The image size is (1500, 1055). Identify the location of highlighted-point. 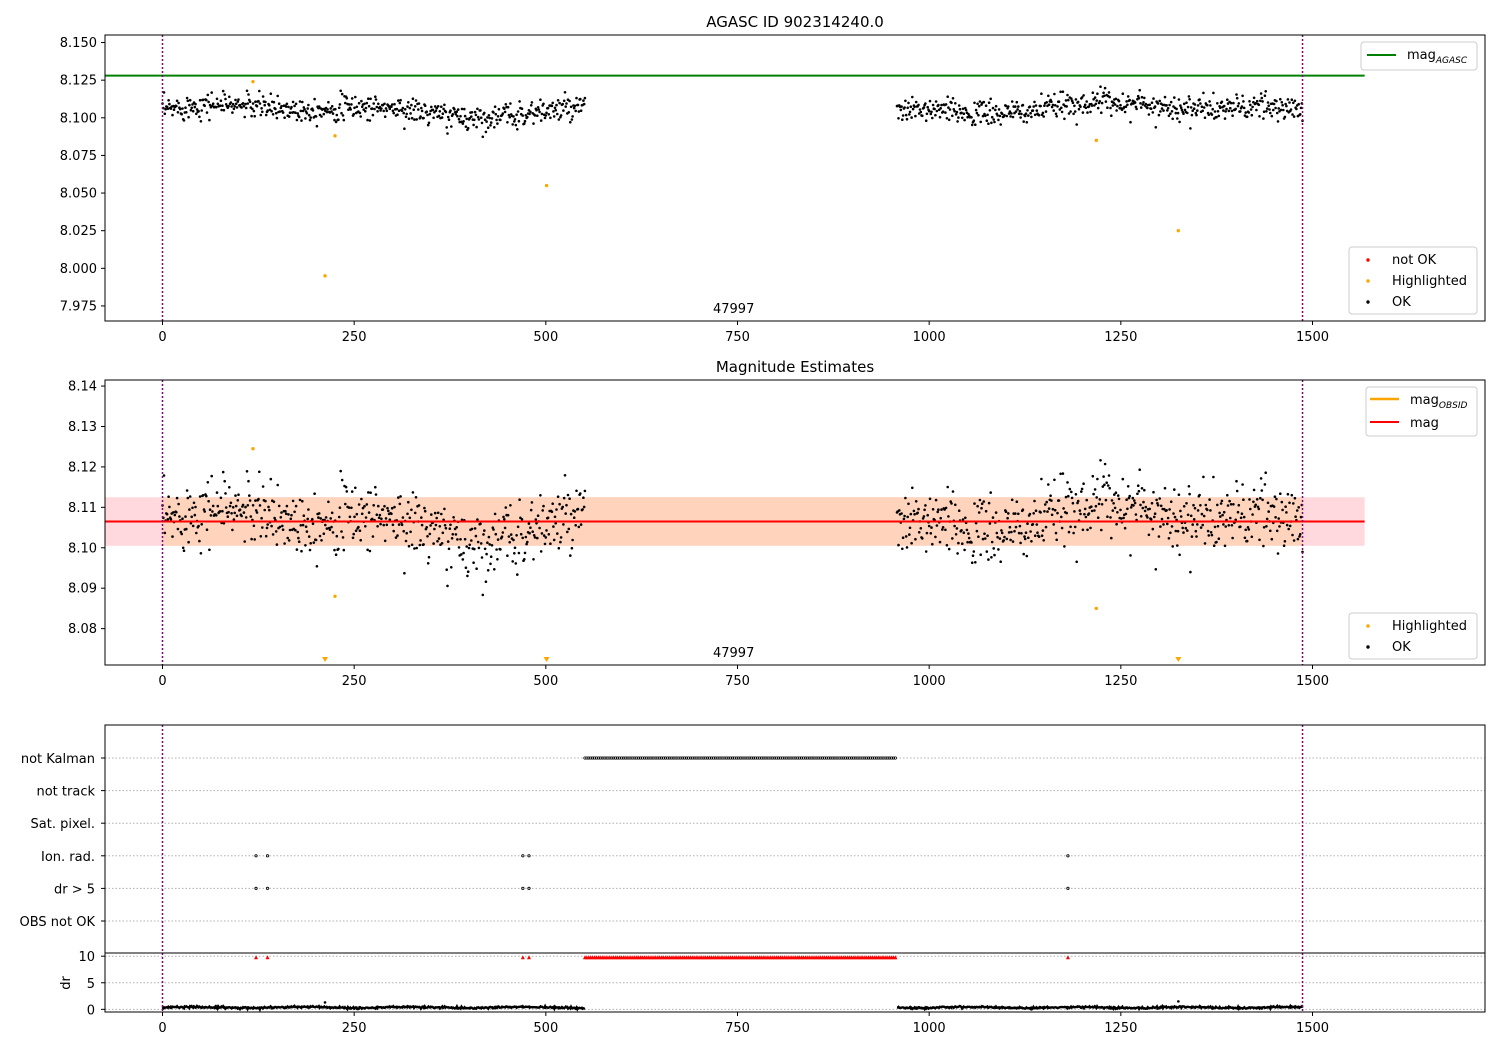
(546, 185).